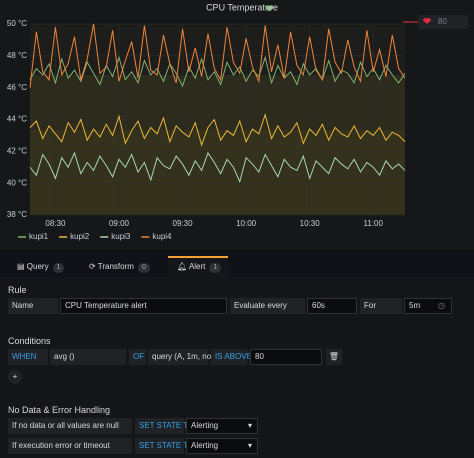 The image size is (474, 458). What do you see at coordinates (246, 223) in the screenshot?
I see `x-tick-label: 10:00` at bounding box center [246, 223].